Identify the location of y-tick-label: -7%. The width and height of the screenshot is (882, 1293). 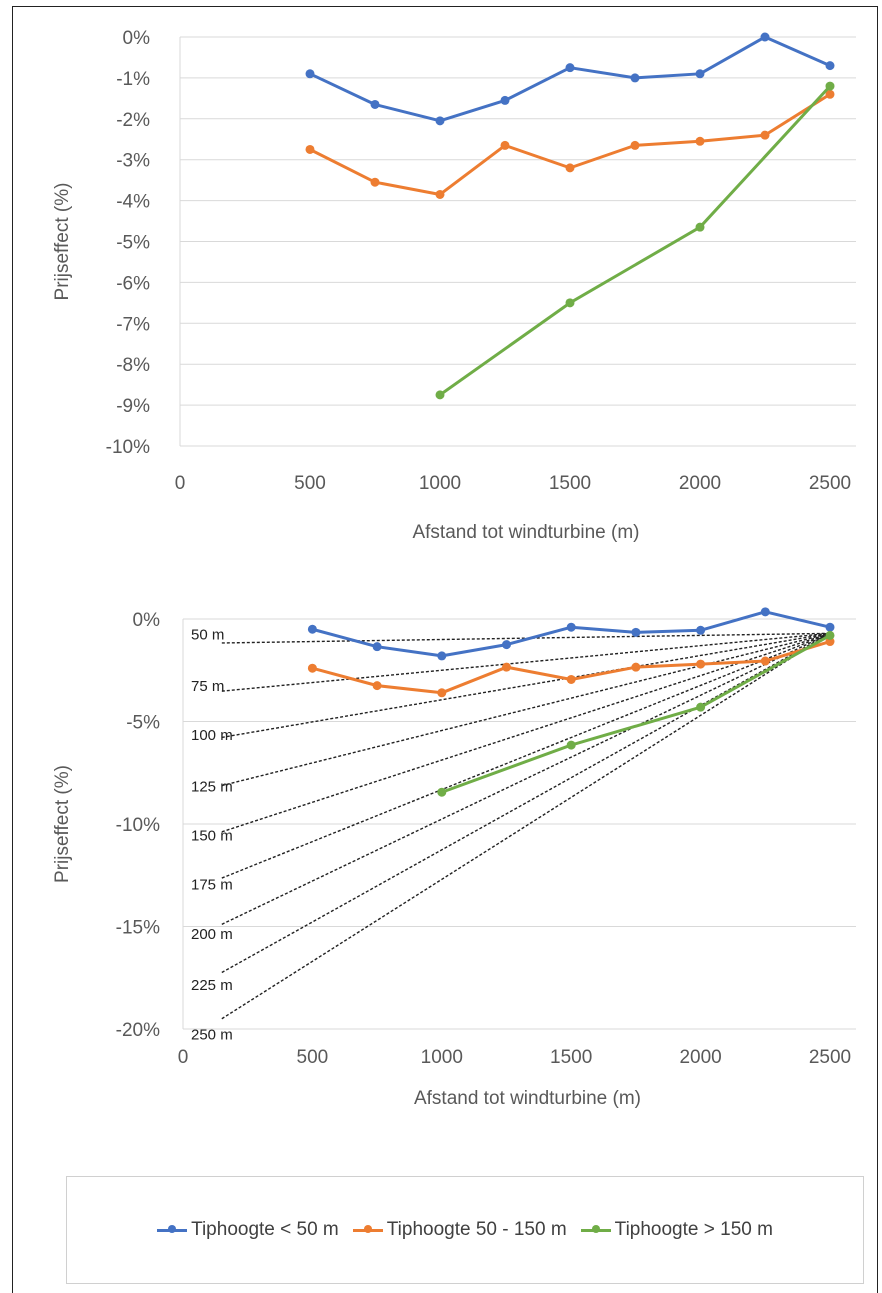
(133, 324).